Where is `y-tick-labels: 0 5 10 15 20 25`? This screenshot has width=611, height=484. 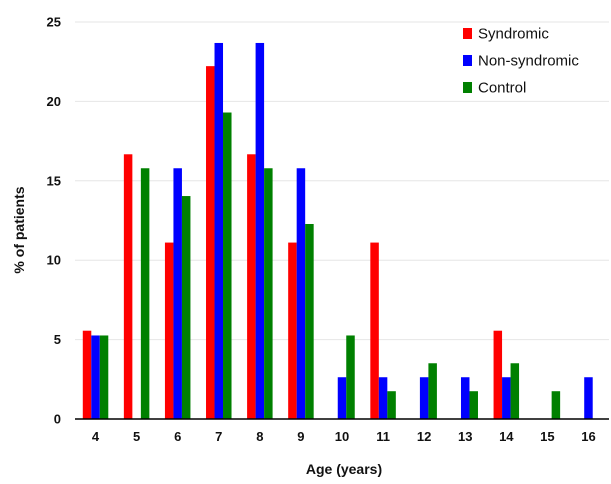
y-tick-labels: 0 5 10 15 20 25 is located at coordinates (54, 221).